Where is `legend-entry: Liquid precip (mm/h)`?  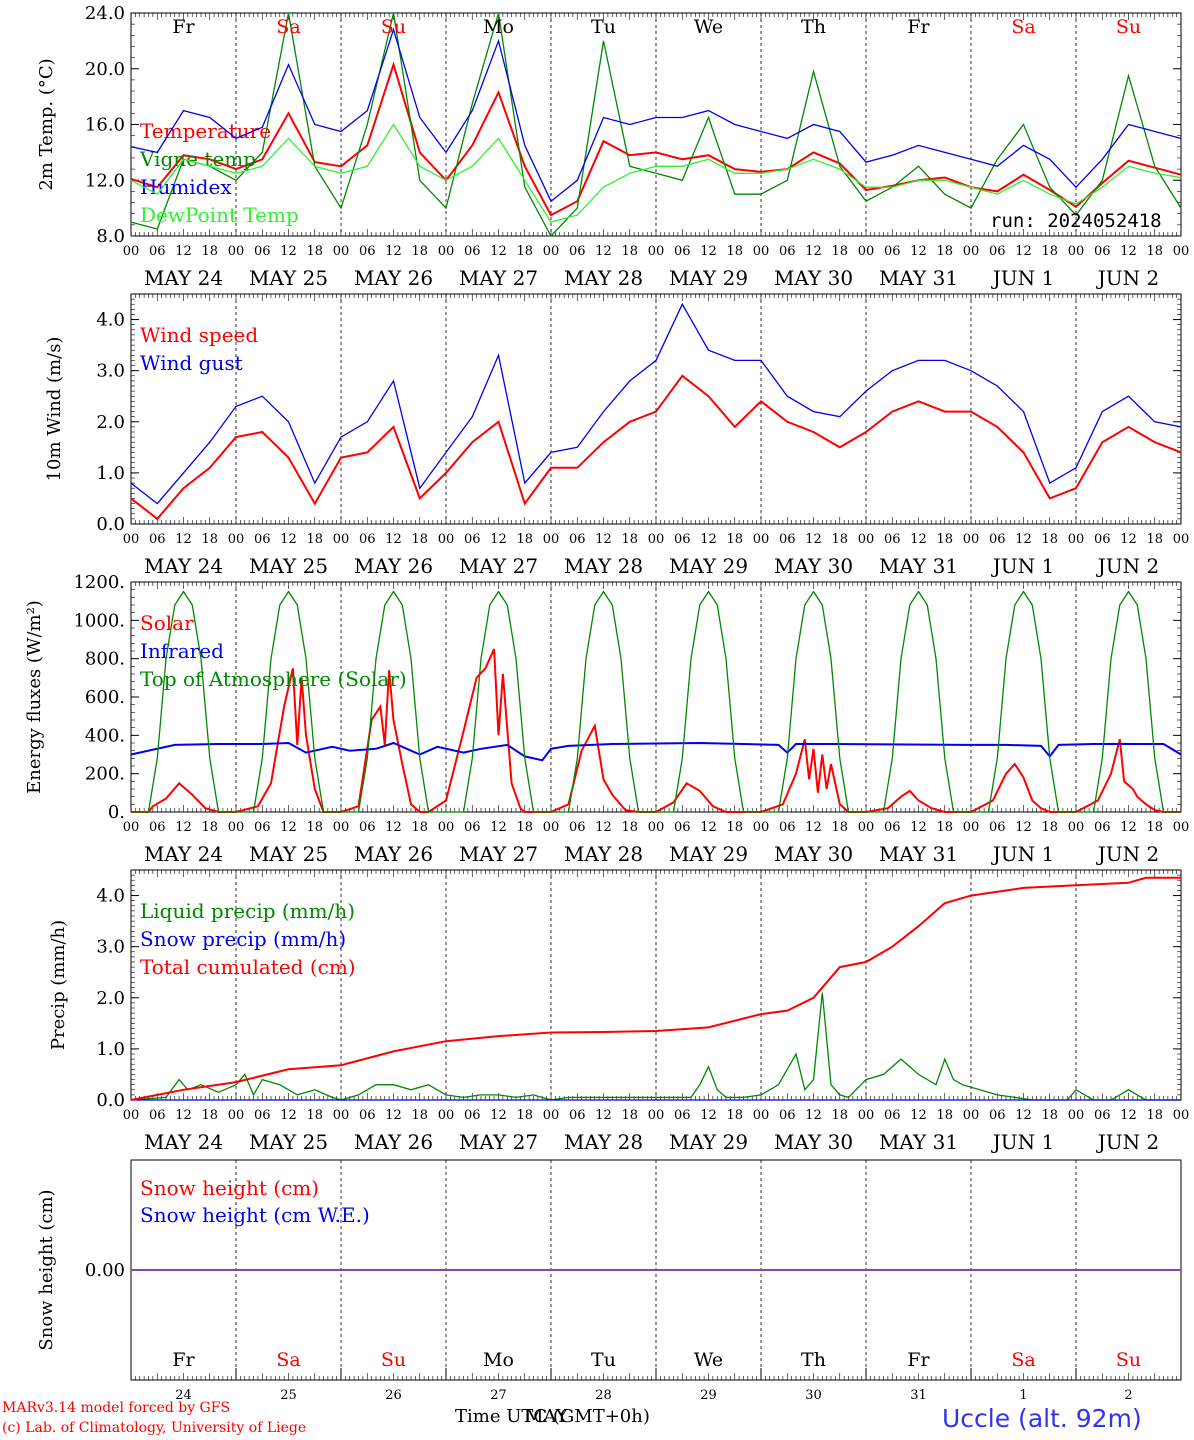
legend-entry: Liquid precip (mm/h) is located at coordinates (247, 911).